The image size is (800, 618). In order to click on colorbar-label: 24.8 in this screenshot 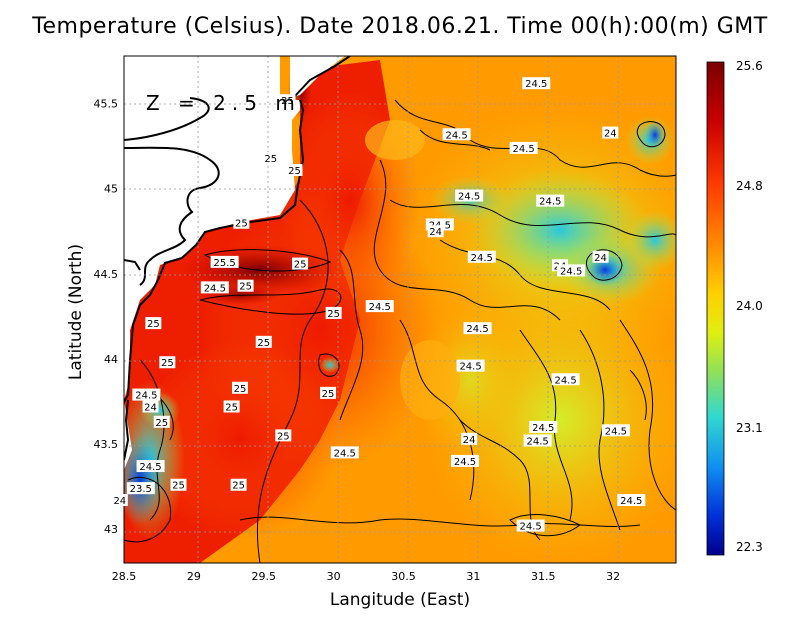, I will do `click(749, 186)`.